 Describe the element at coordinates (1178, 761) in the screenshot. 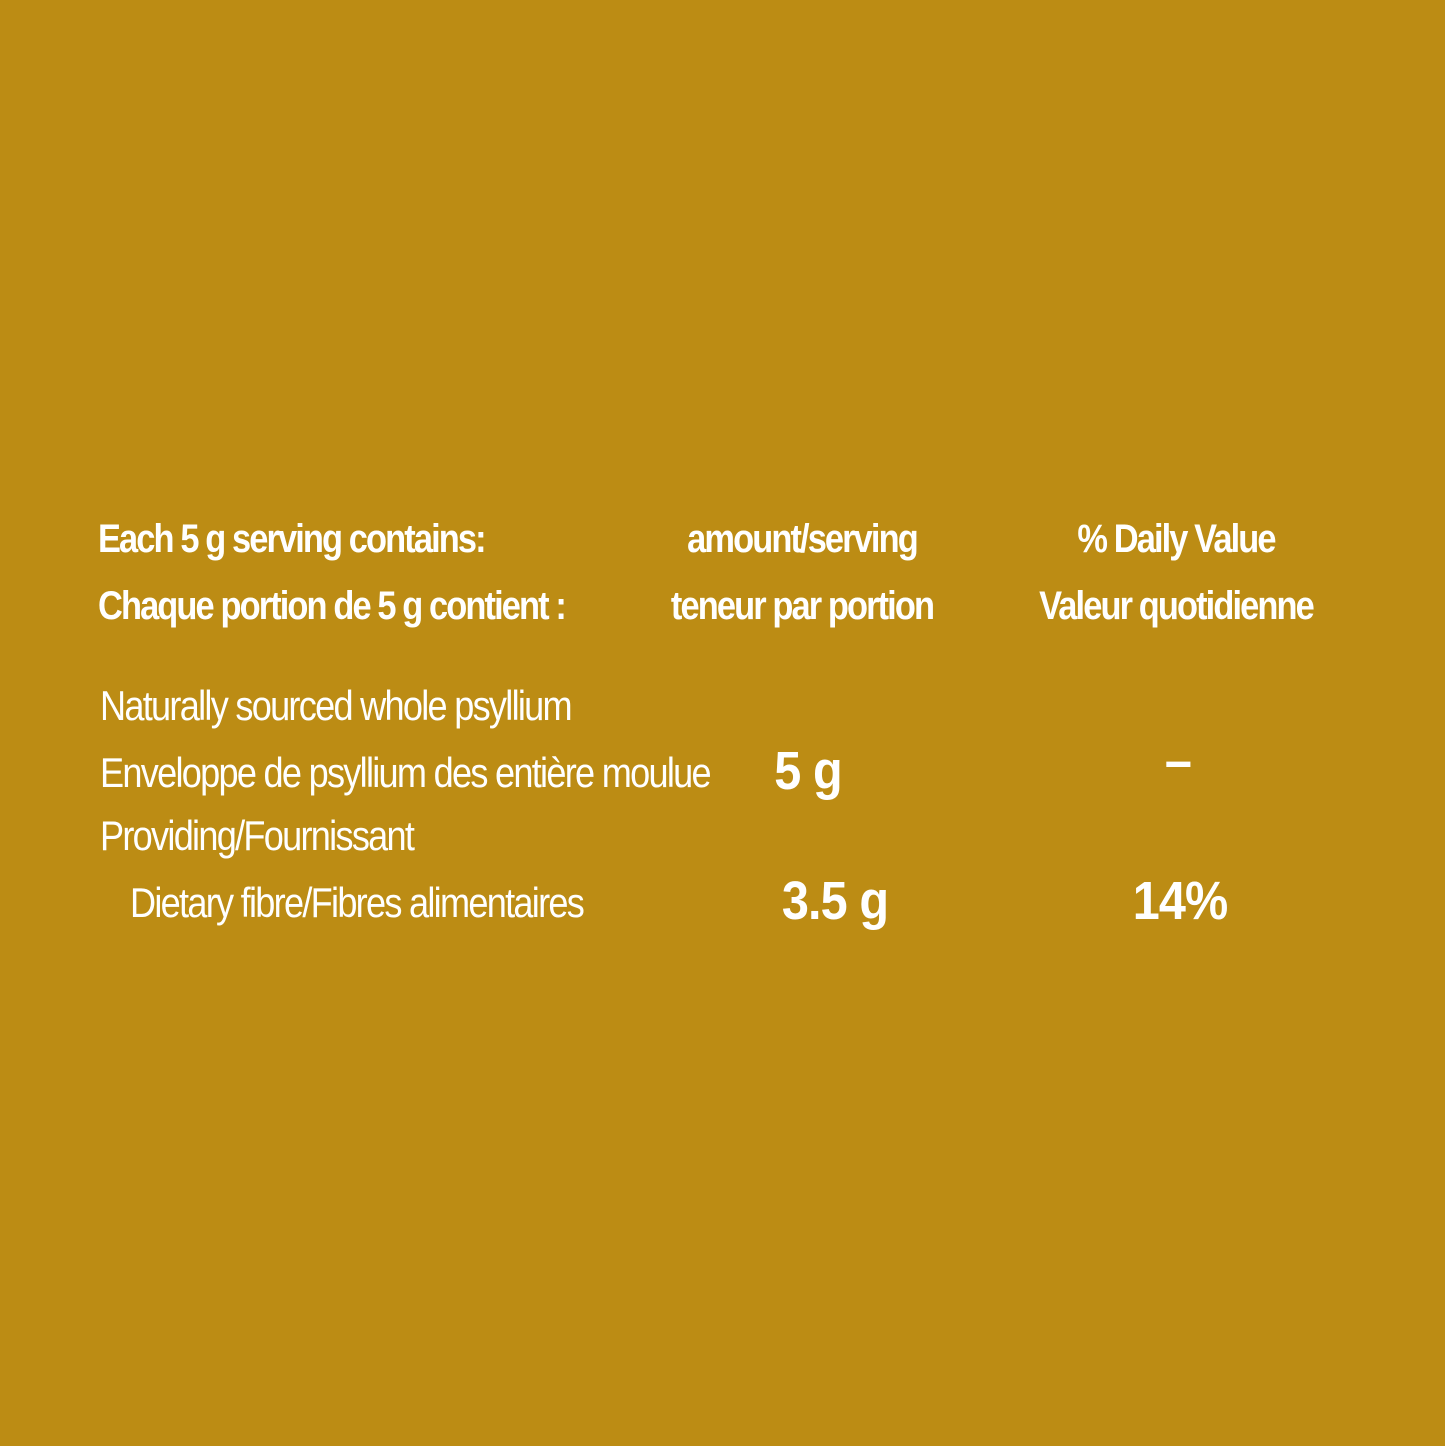

I see `ingredient-daily-value: –` at that location.